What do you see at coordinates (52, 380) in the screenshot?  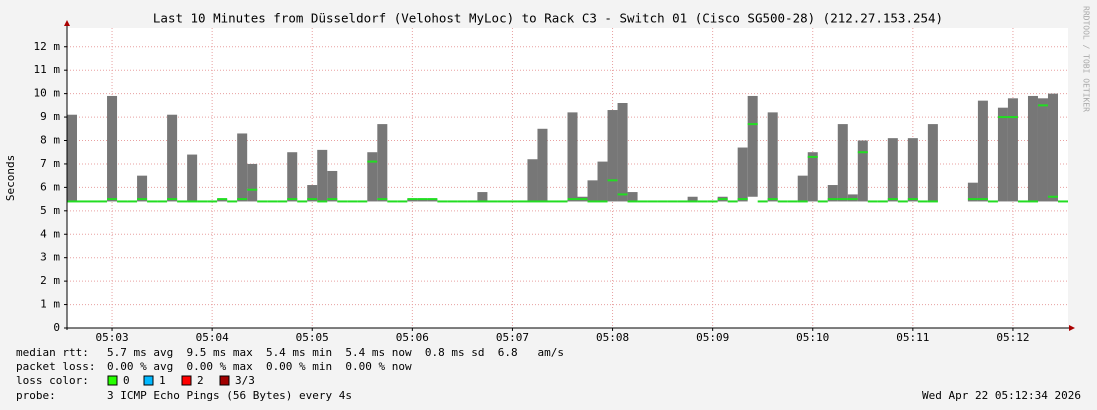 I see `loss-label: loss color:` at bounding box center [52, 380].